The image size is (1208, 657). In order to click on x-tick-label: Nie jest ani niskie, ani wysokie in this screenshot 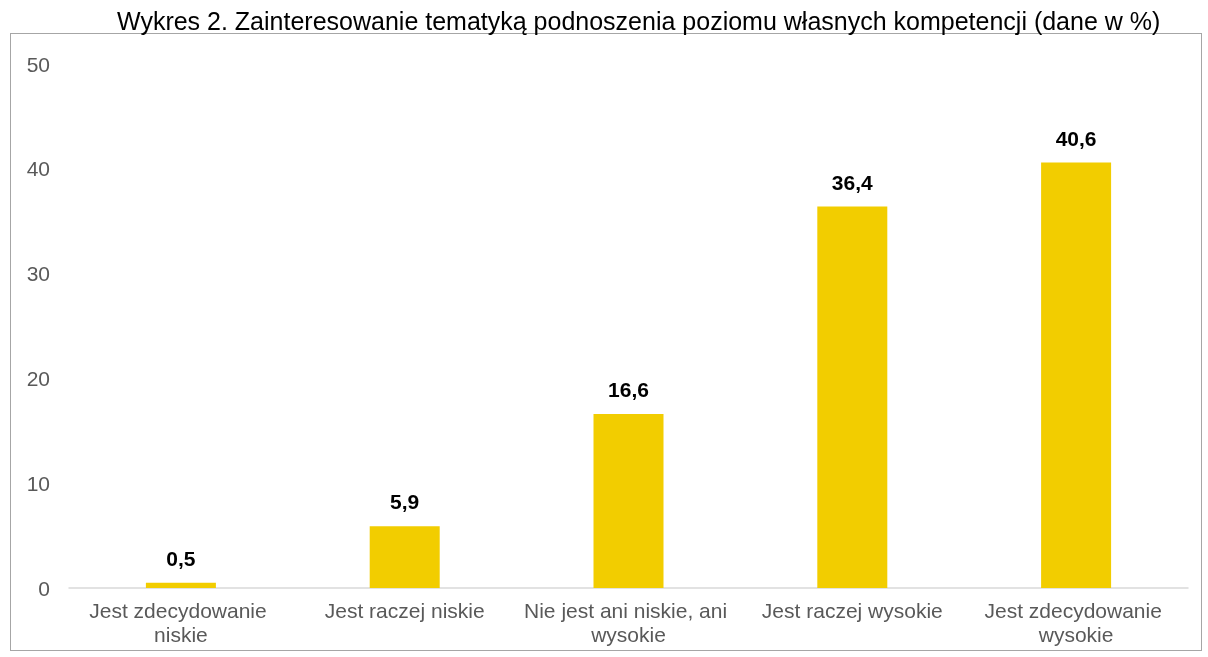, I will do `click(628, 622)`.